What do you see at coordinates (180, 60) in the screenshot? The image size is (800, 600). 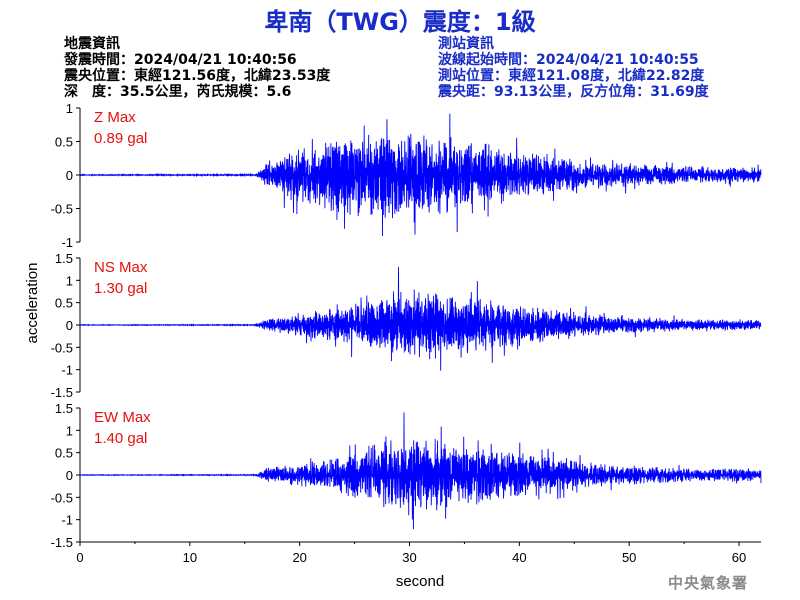 I see `origin-time: 發震時間：2024/04/21 10:40:56` at bounding box center [180, 60].